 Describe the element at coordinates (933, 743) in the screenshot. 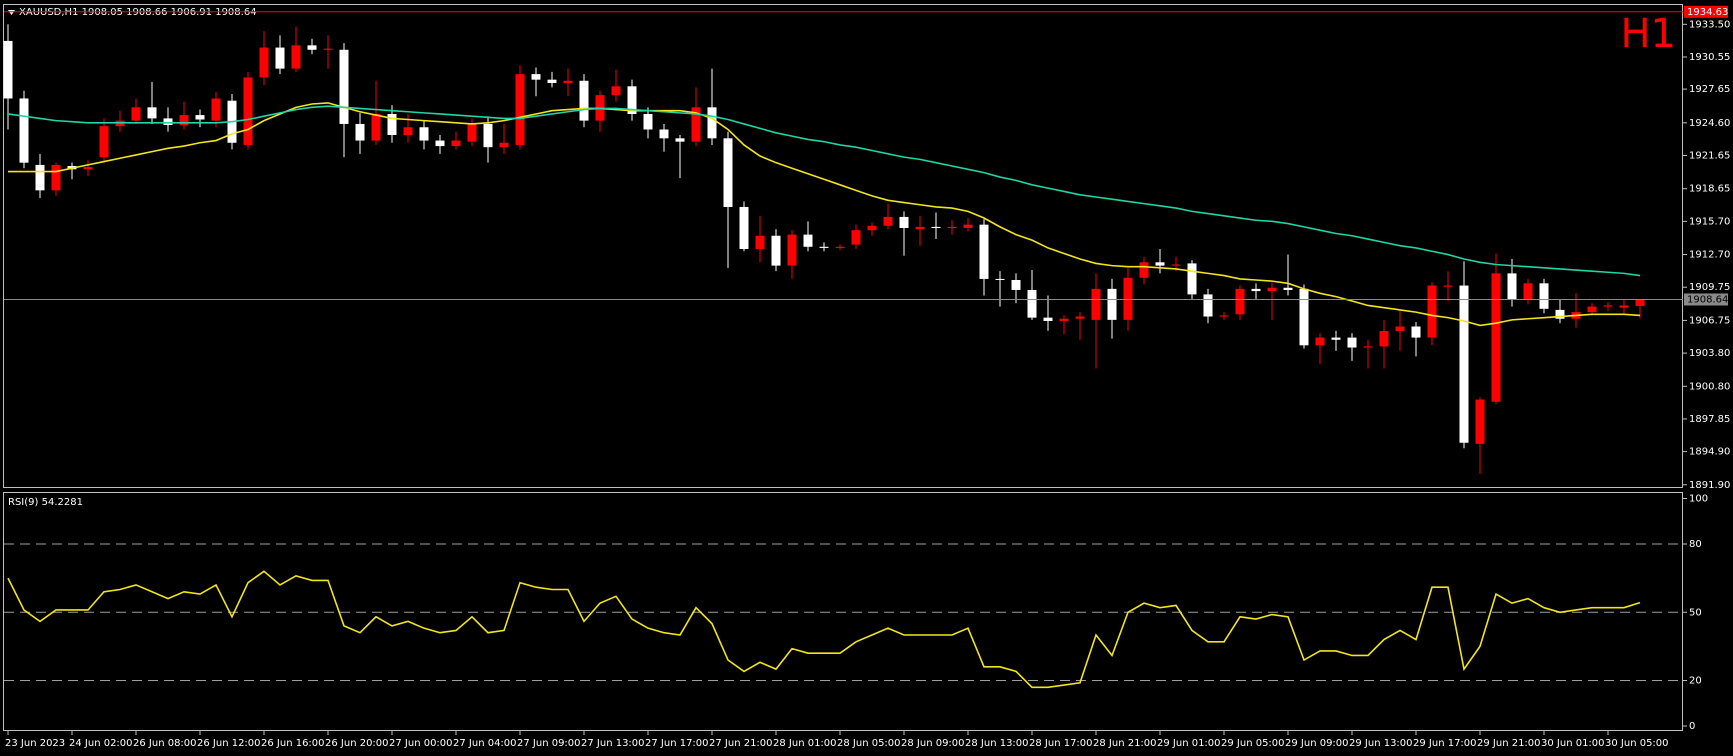

I see `x-tick-label: 28 Jun 09:00` at that location.